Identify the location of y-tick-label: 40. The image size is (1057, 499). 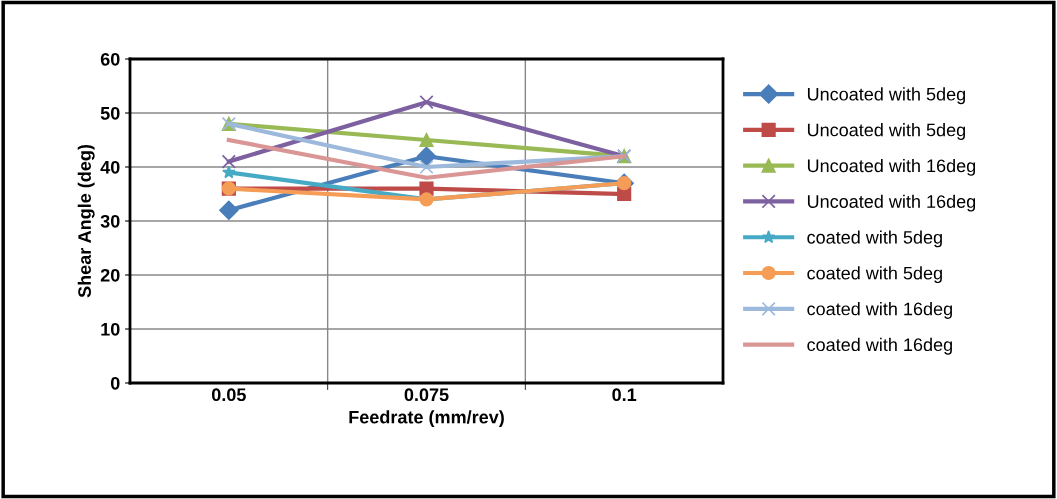
(110, 167).